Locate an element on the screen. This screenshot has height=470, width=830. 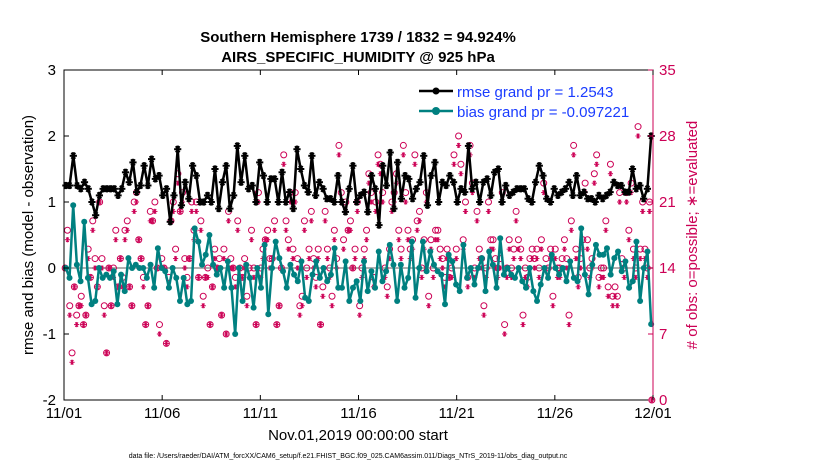
y-left-tick-label: -1 is located at coordinates (49, 334).